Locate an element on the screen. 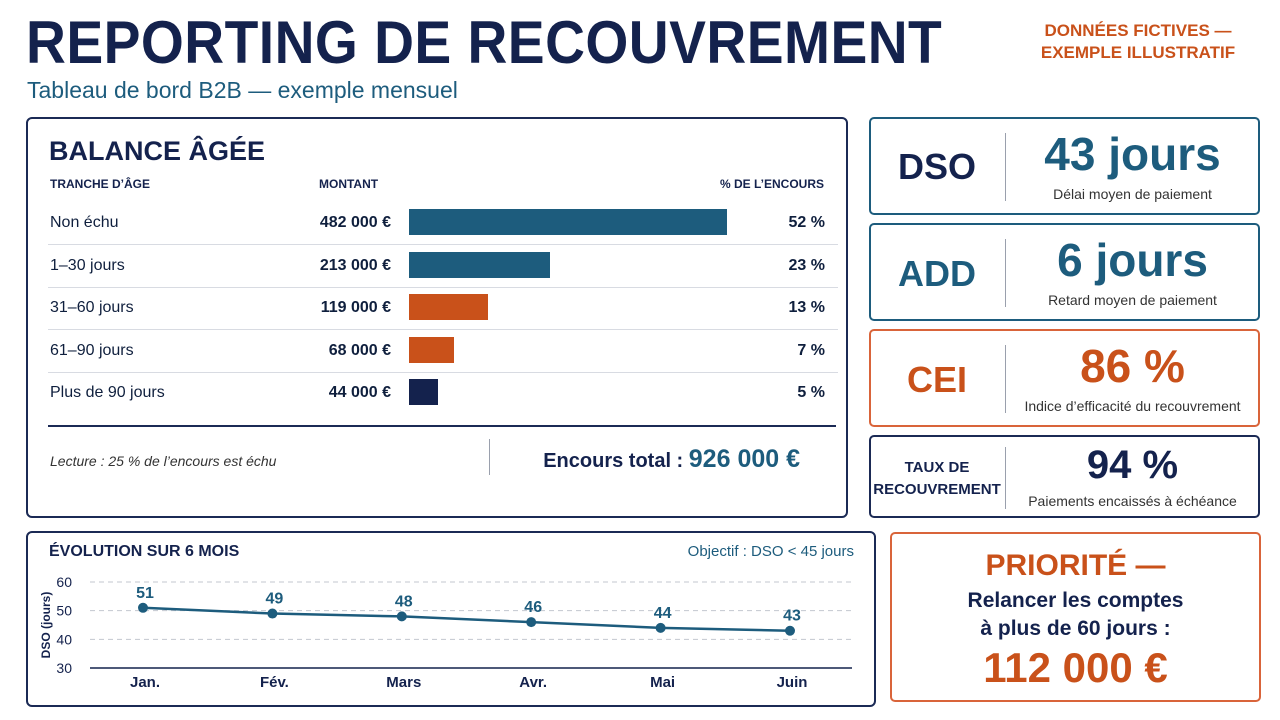 The image size is (1280, 720). kpi-desc-dso: Délai moyen de paiement is located at coordinates (1132, 194).